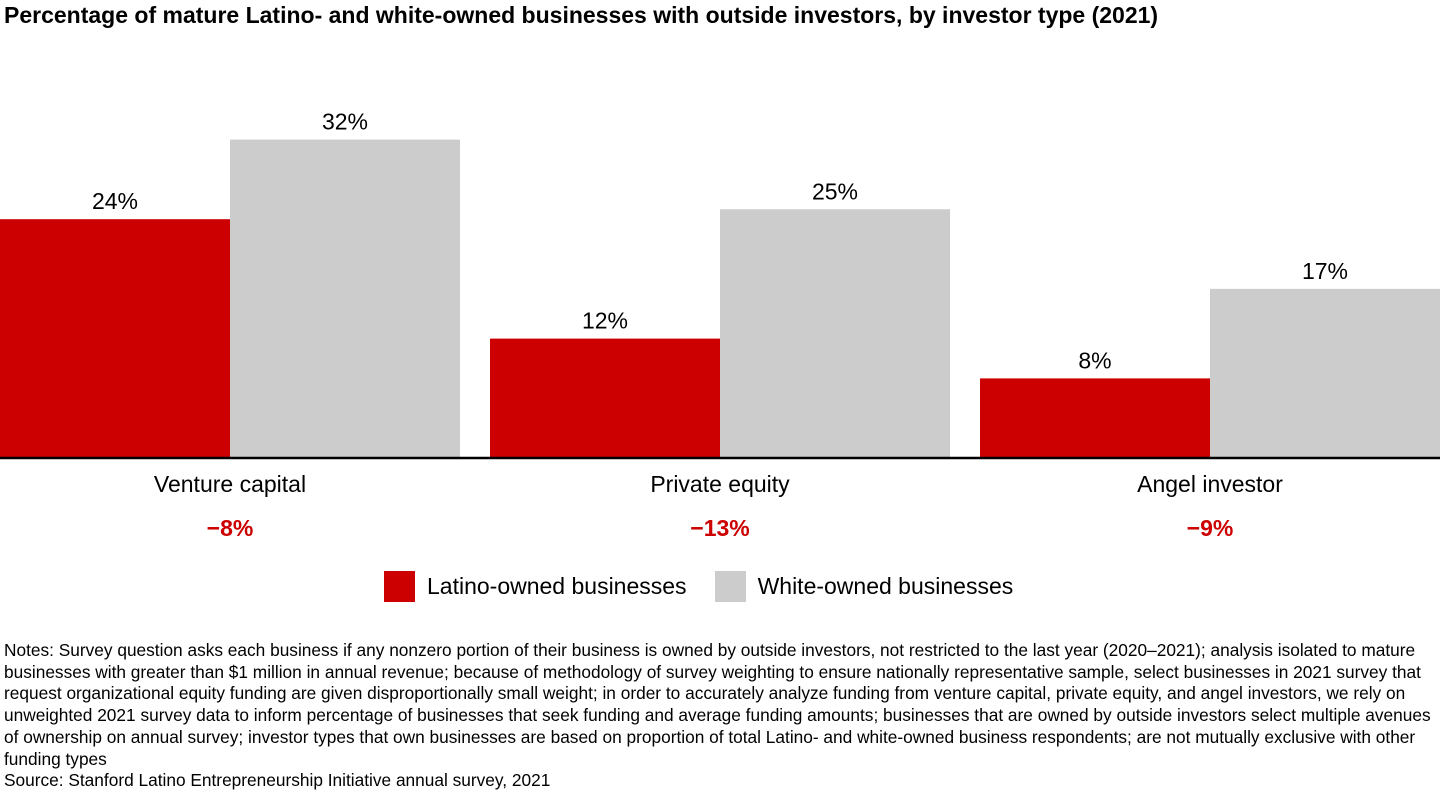  Describe the element at coordinates (885, 586) in the screenshot. I see `legend-label-white: White-owned businesses` at that location.